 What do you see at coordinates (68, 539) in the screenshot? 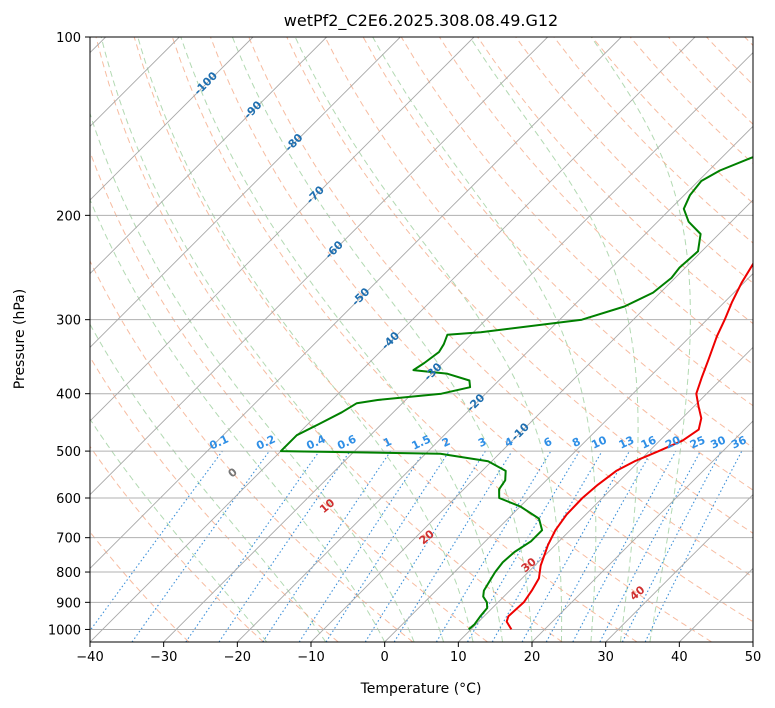
I see `y-tick-label: 700` at bounding box center [68, 539].